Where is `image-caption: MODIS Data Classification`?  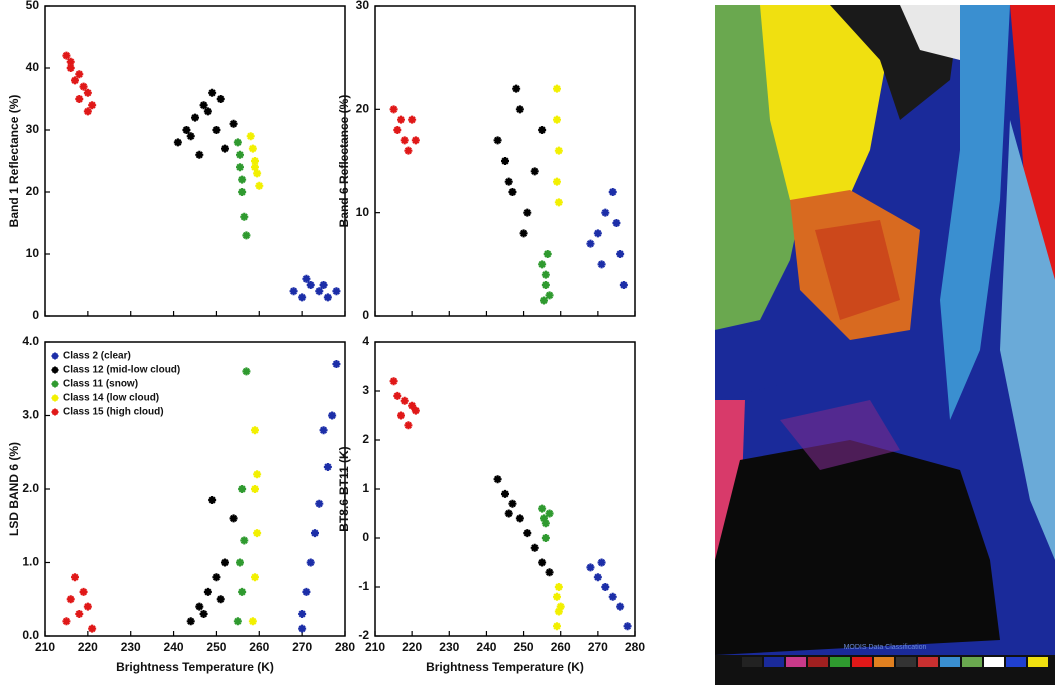
image-caption: MODIS Data Classification is located at coordinates (885, 647).